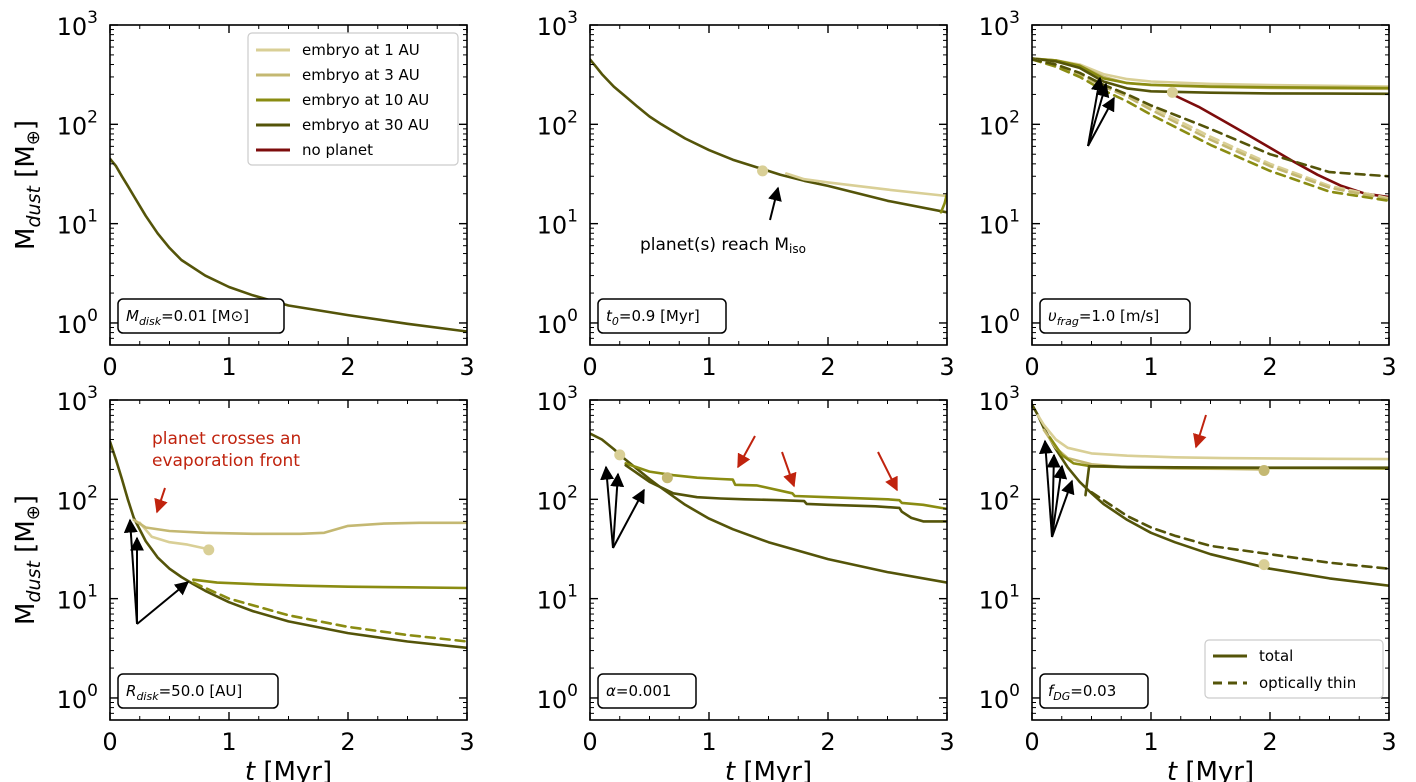 The image size is (1416, 782). What do you see at coordinates (789, 469) in the screenshot?
I see `red-arrow-p5-b` at bounding box center [789, 469].